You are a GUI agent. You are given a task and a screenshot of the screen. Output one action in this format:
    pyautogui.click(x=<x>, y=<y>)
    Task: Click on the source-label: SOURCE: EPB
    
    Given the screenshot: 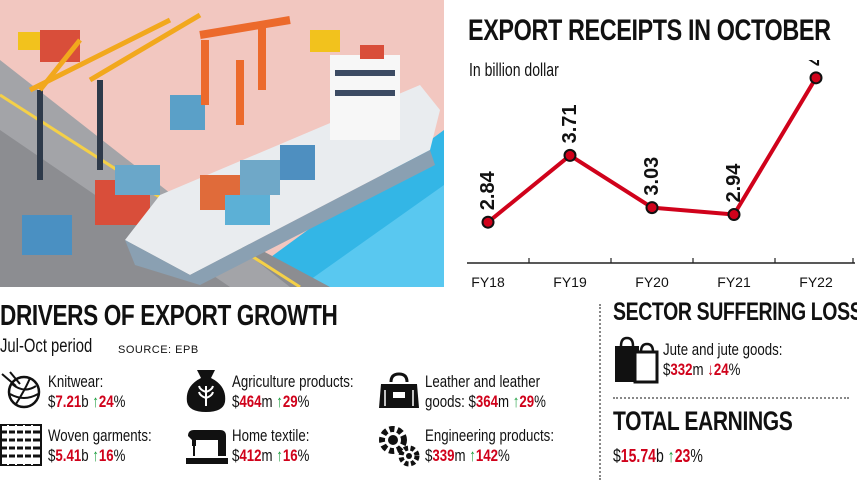 What is the action you would take?
    pyautogui.click(x=158, y=350)
    